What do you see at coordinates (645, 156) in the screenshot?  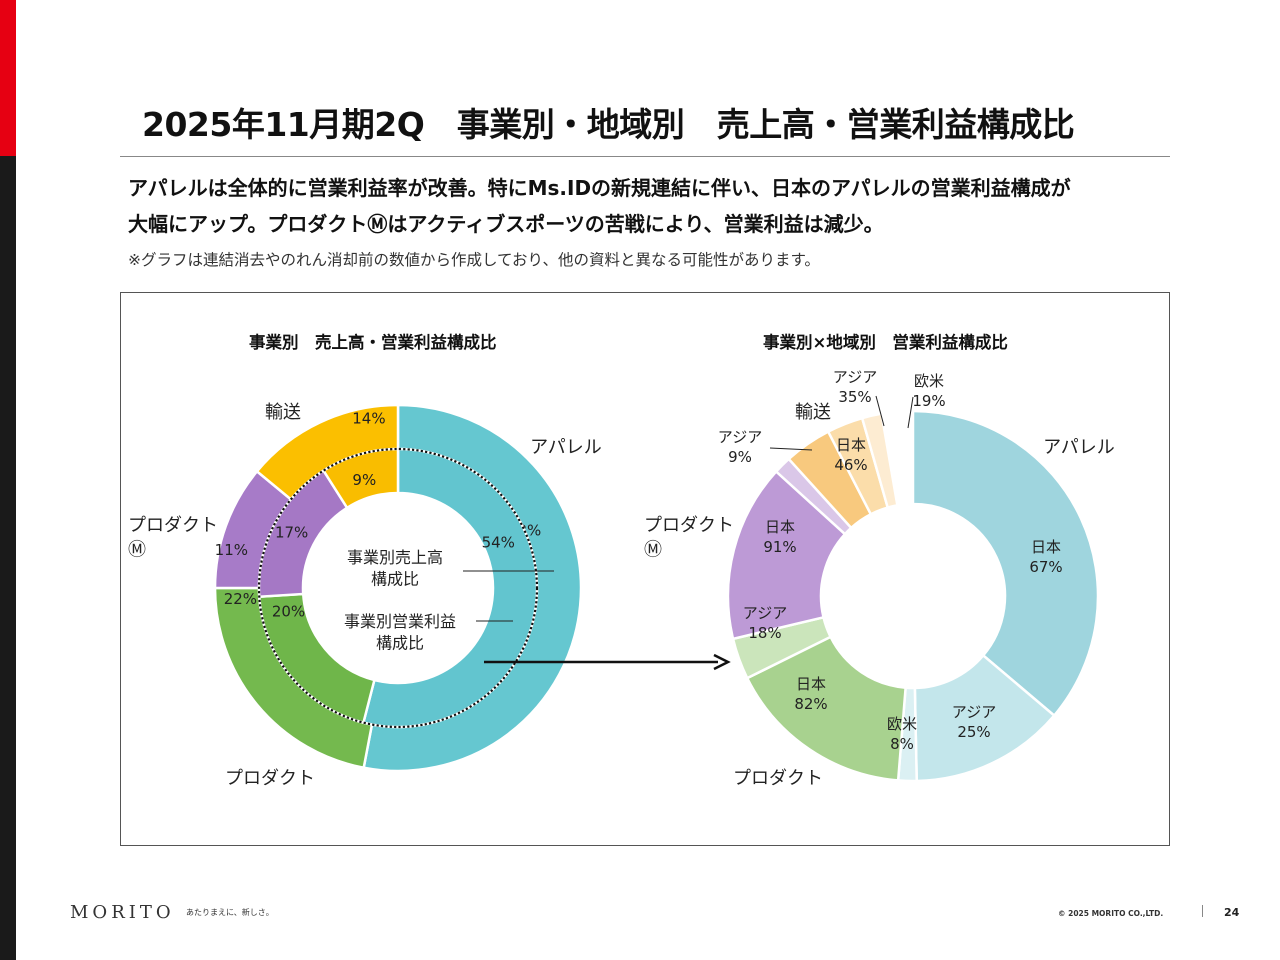 I see `title-divider` at bounding box center [645, 156].